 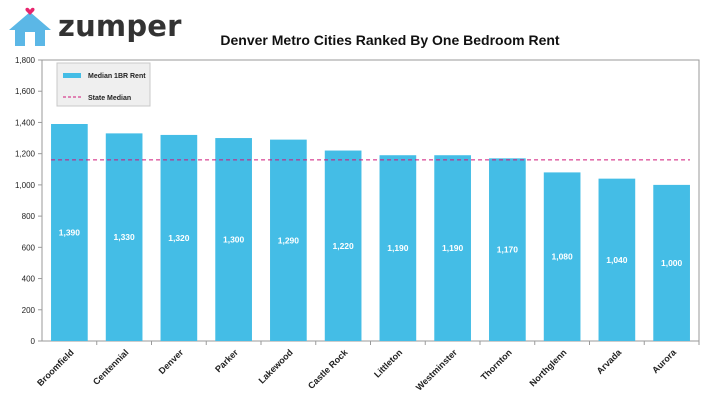 What do you see at coordinates (548, 367) in the screenshot?
I see `x-tick-label: Northglenn` at bounding box center [548, 367].